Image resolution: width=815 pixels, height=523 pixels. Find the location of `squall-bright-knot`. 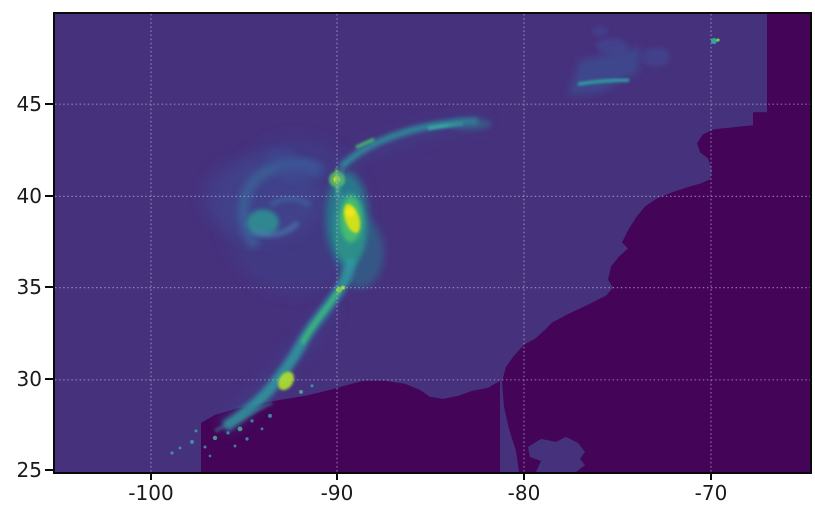

squall-bright-knot is located at coordinates (286, 381).